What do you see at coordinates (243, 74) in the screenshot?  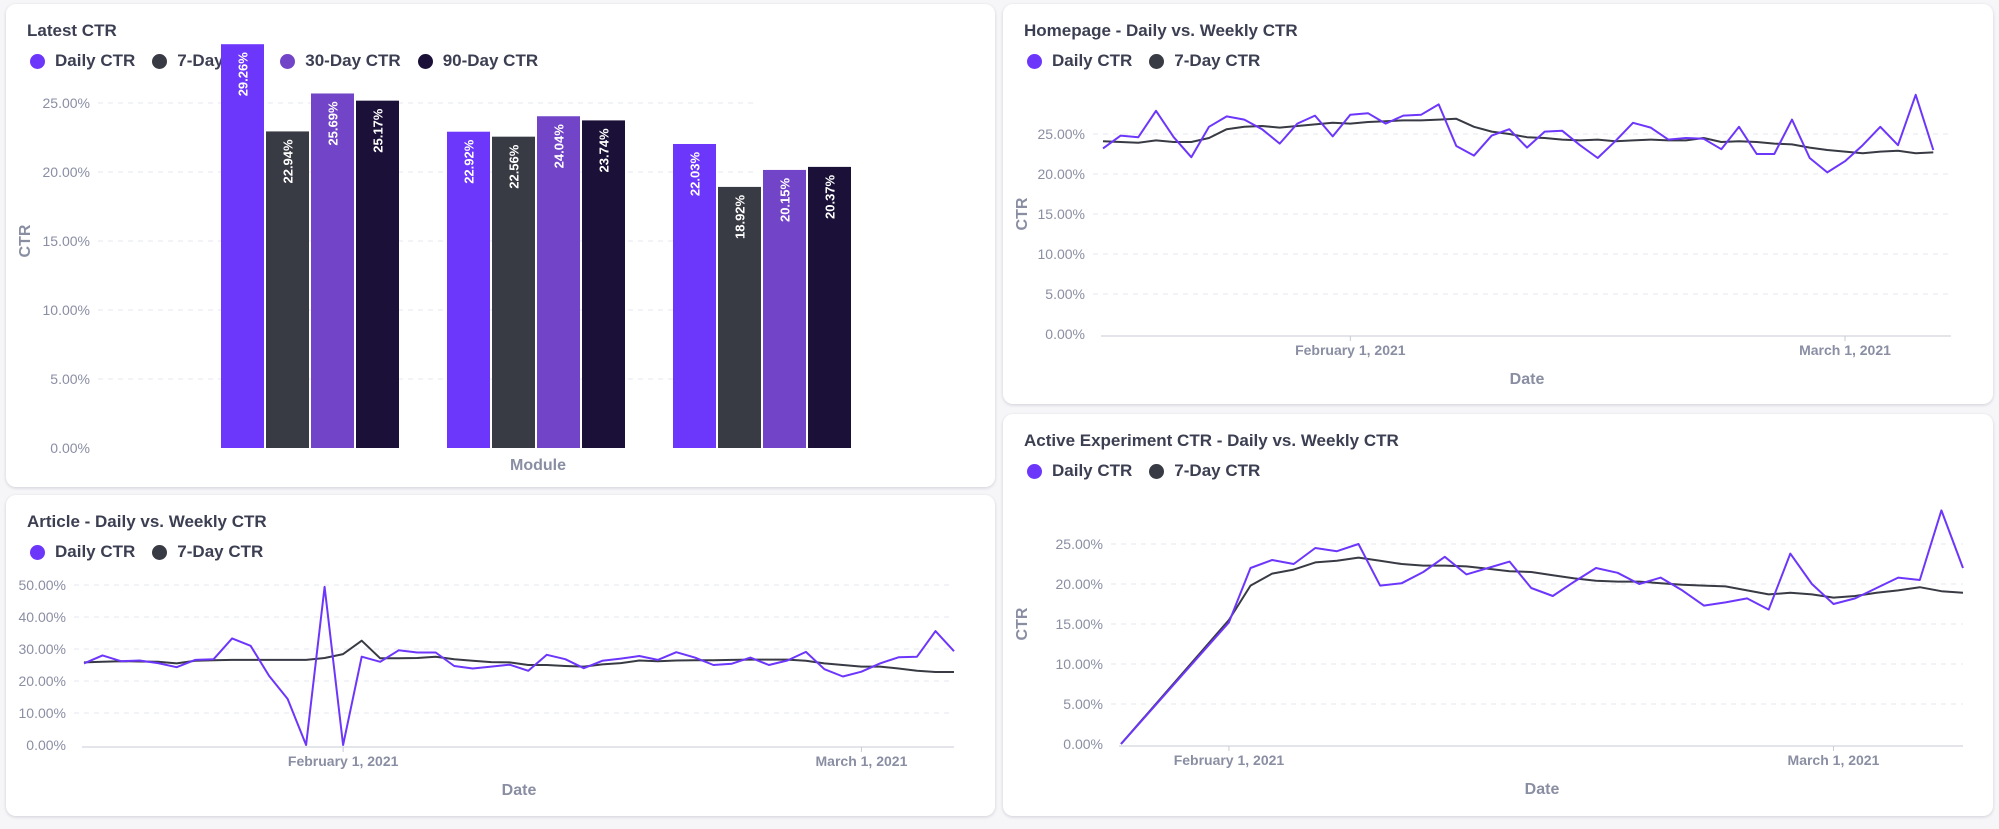 I see `bar-data-label: 29.26%` at bounding box center [243, 74].